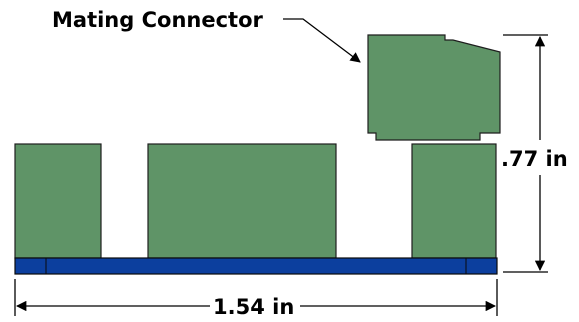  What do you see at coordinates (454, 201) in the screenshot?
I see `right-connector-base` at bounding box center [454, 201].